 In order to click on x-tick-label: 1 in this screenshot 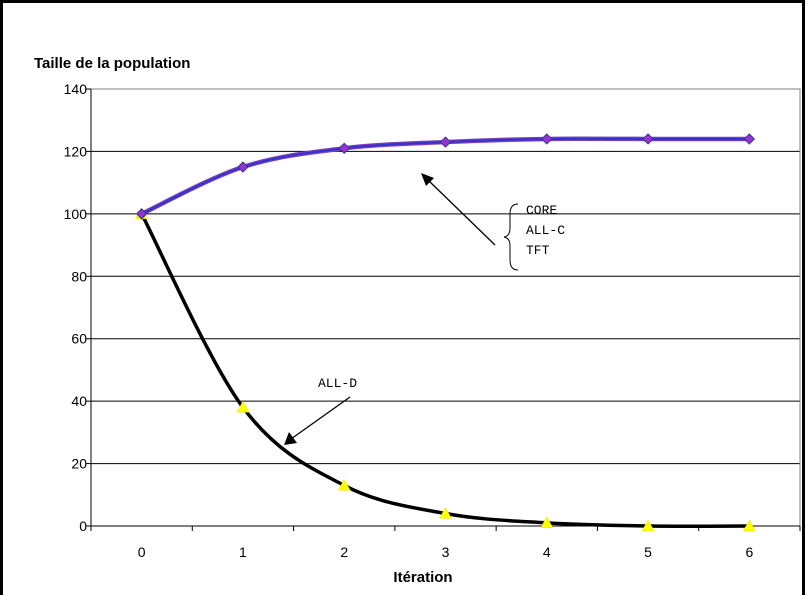, I will do `click(243, 552)`.